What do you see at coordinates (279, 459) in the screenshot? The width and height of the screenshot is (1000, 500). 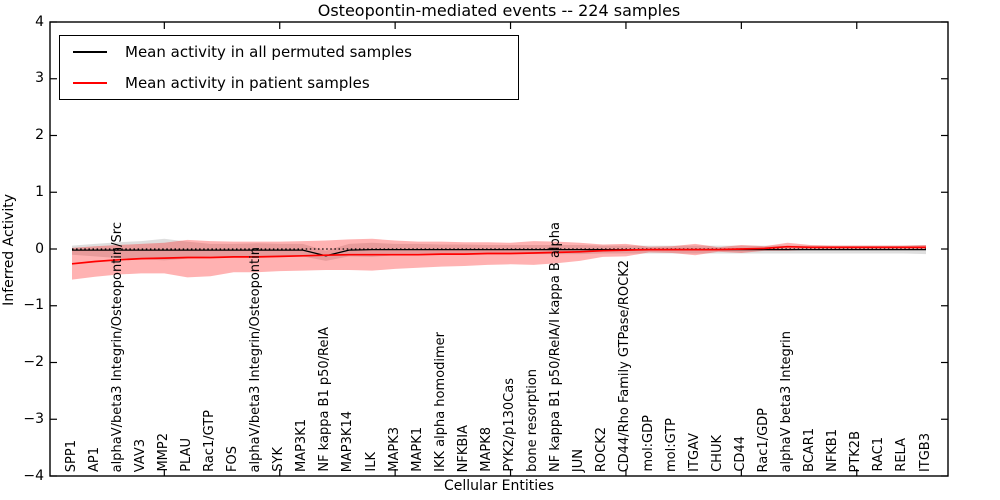 I see `x-tick-label: SYK` at bounding box center [279, 459].